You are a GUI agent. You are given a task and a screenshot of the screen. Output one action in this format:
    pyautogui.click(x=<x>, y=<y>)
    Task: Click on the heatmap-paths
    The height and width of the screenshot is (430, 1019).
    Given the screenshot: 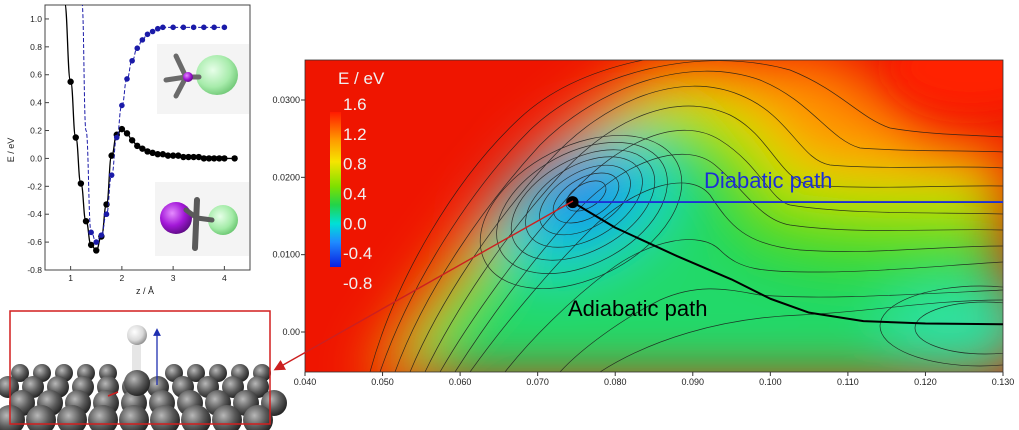 What is the action you would take?
    pyautogui.click(x=785, y=261)
    